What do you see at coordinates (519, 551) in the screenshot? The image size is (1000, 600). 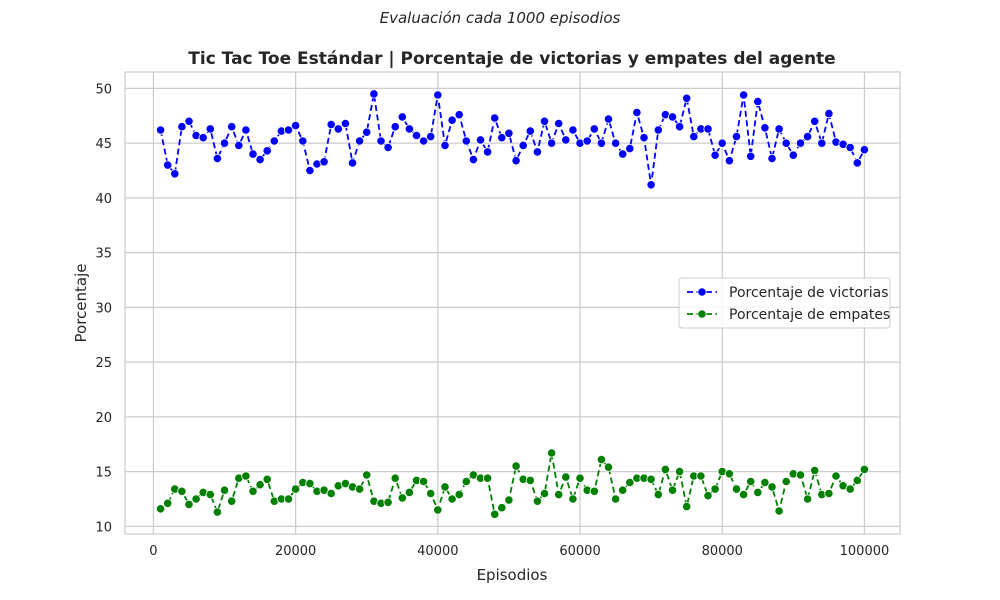 I see `x-tick-labels: 0 20000 40000 60000 80000 100000` at bounding box center [519, 551].